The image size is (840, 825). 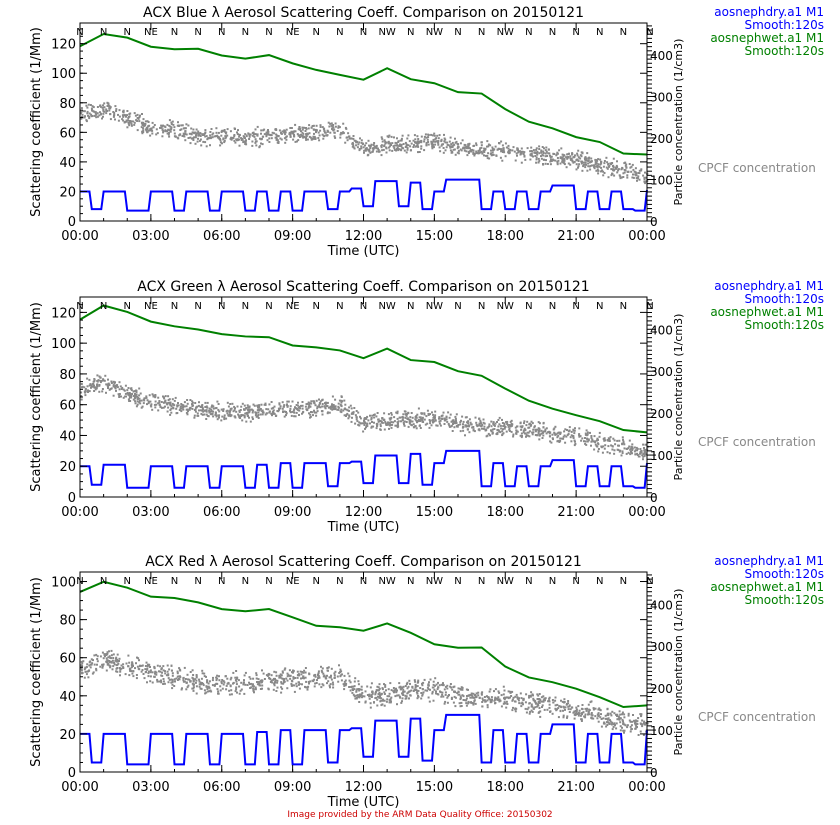 I want to click on cpcf-scatter-series, so click(x=364, y=143).